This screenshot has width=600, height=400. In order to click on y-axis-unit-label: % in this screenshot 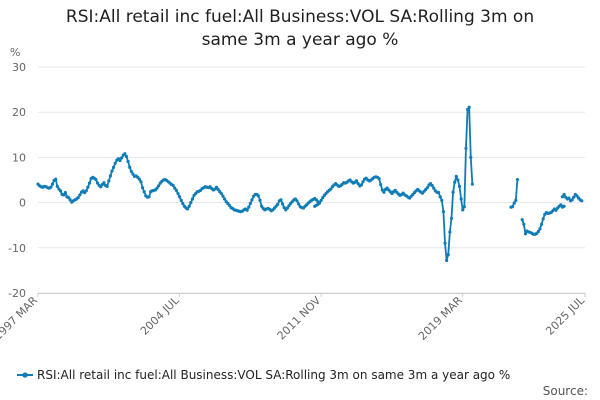, I will do `click(15, 52)`.